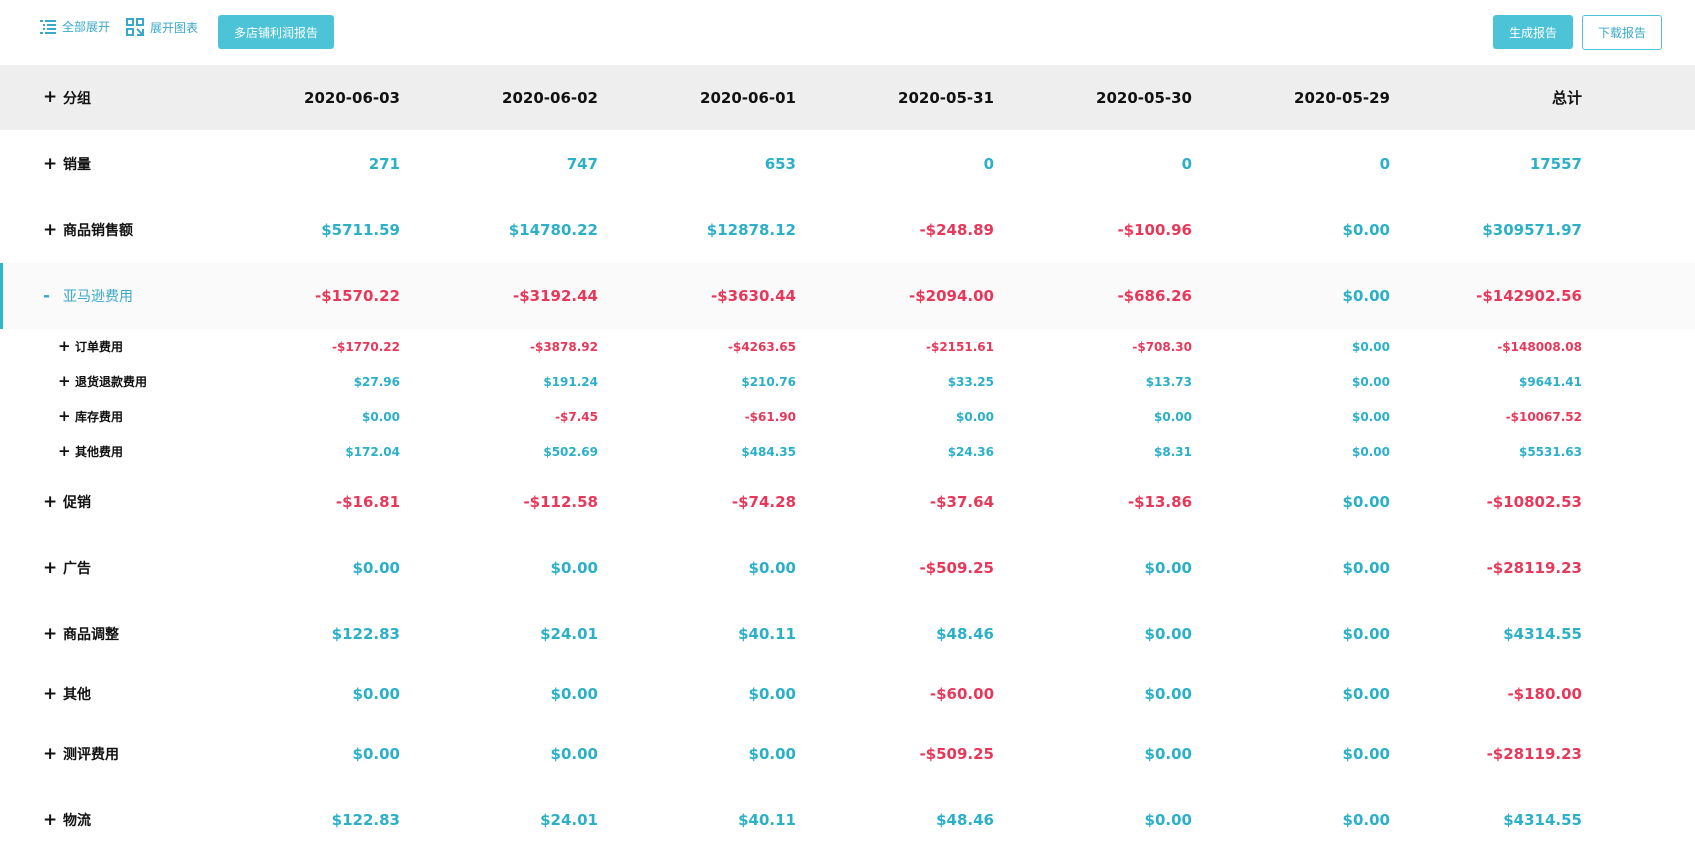  I want to click on table-cell: $9641.41, so click(1550, 381).